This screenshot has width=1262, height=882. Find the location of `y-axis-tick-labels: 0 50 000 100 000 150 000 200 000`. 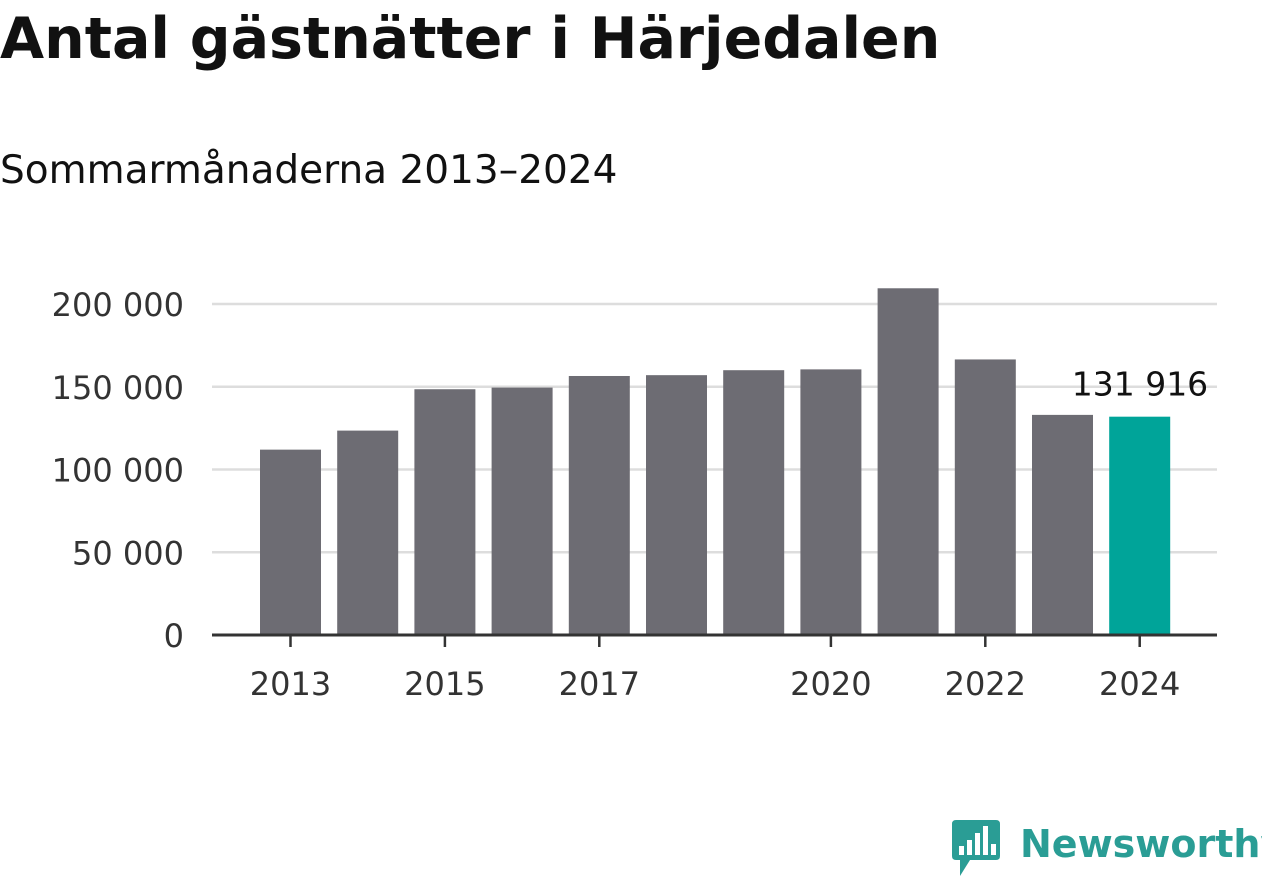

y-axis-tick-labels: 0 50 000 100 000 150 000 200 000 is located at coordinates (118, 470).